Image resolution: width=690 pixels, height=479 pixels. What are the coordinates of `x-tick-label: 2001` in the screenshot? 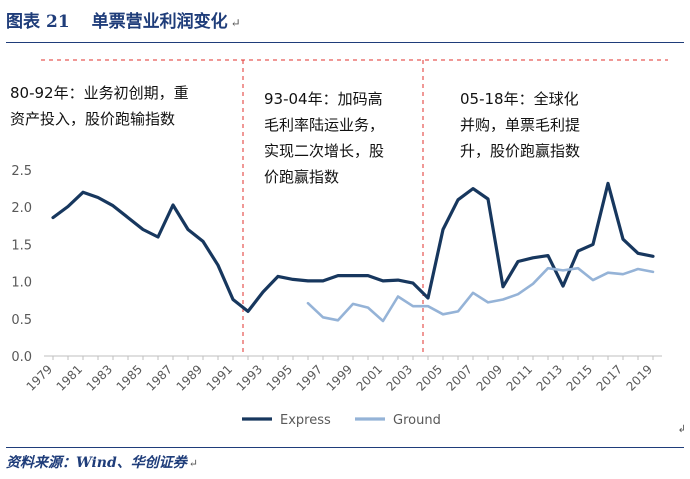 It's located at (369, 377).